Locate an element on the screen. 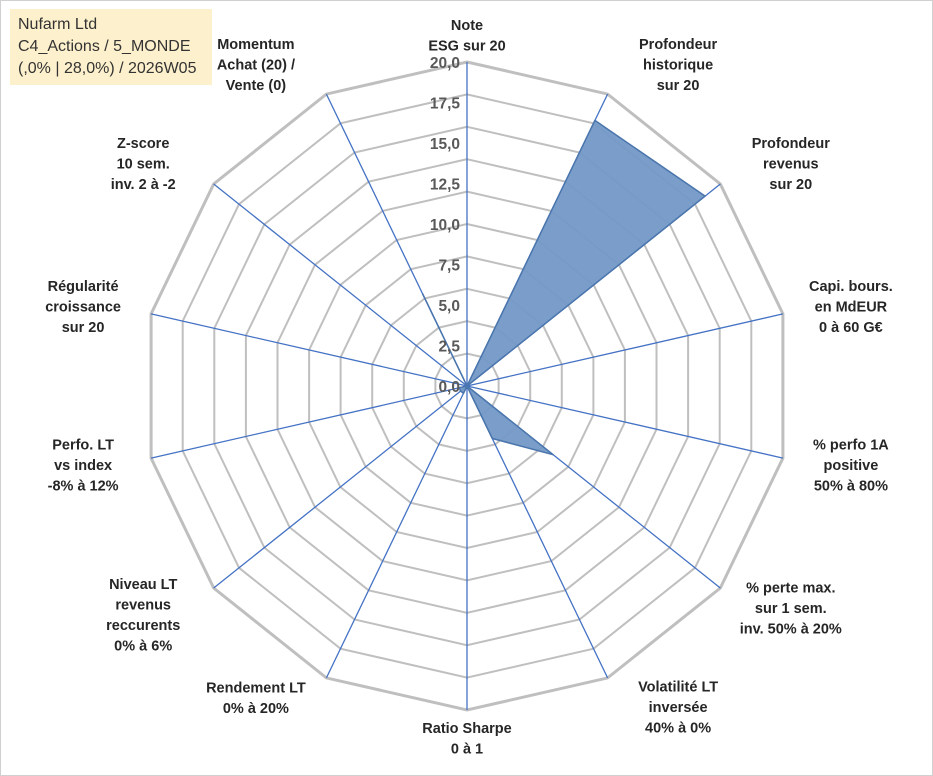 Image resolution: width=933 pixels, height=776 pixels. axis-label: % perfo 1A positive 50% à 80% is located at coordinates (851, 466).